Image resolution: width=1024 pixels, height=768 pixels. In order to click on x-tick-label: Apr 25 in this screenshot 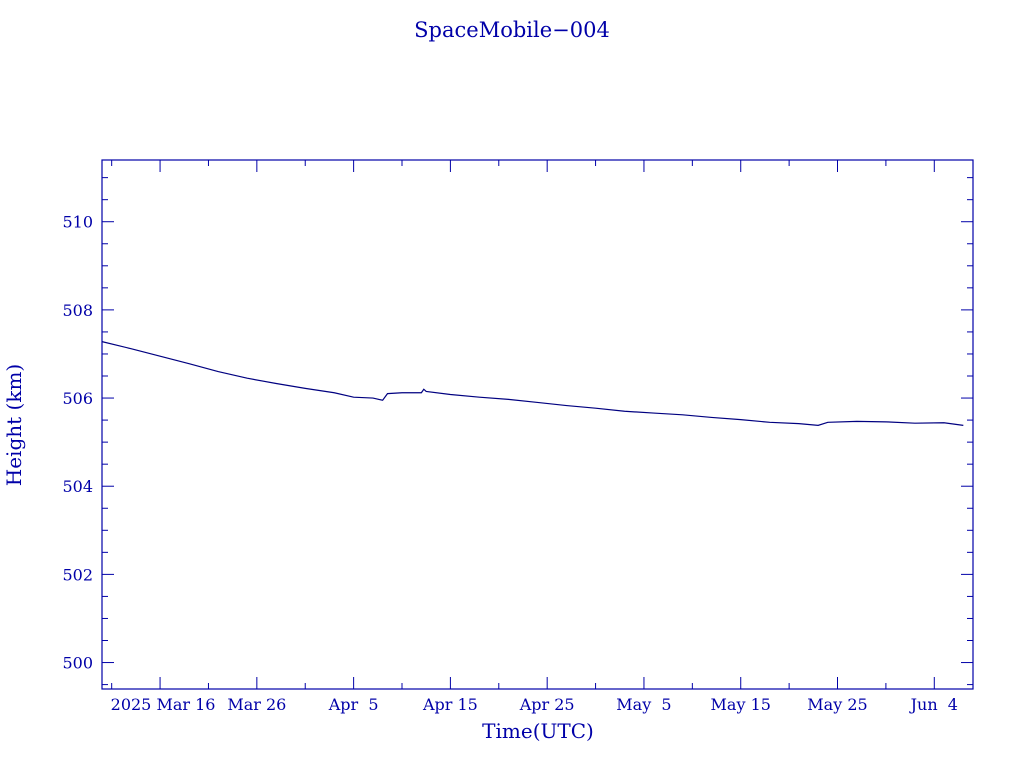, I will do `click(547, 704)`.